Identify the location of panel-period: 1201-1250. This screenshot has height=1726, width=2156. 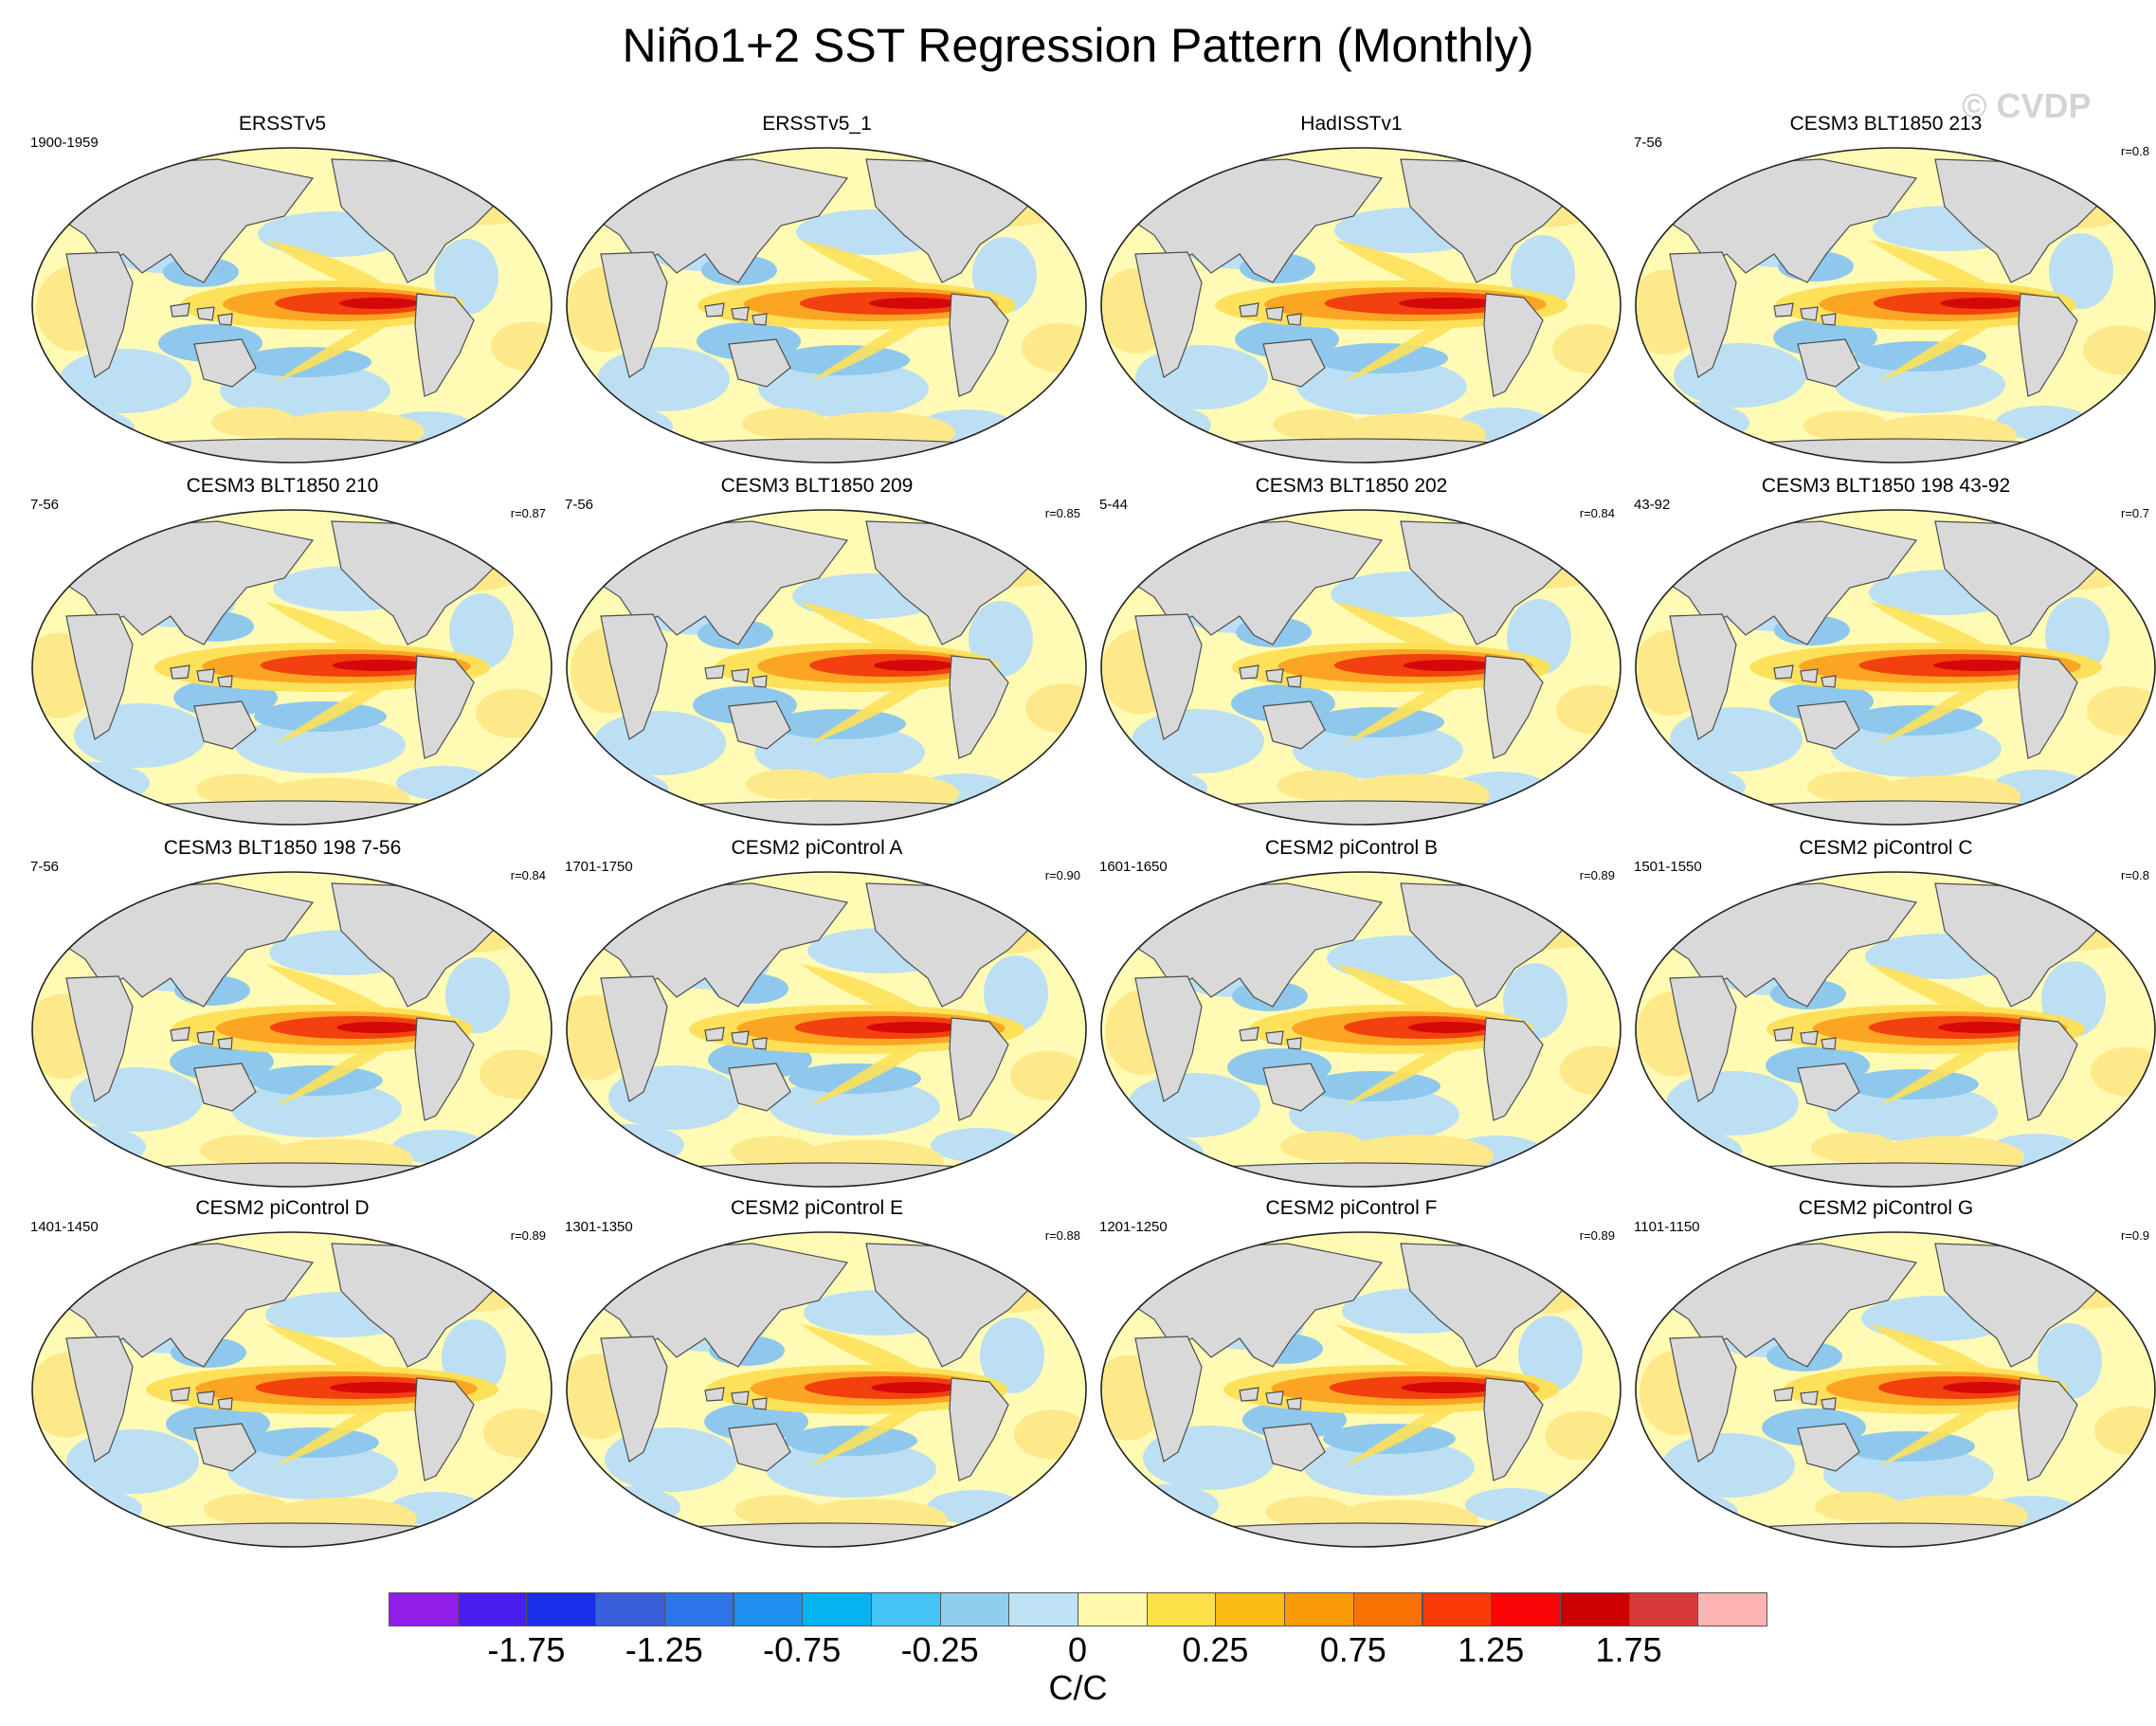
(1134, 1227).